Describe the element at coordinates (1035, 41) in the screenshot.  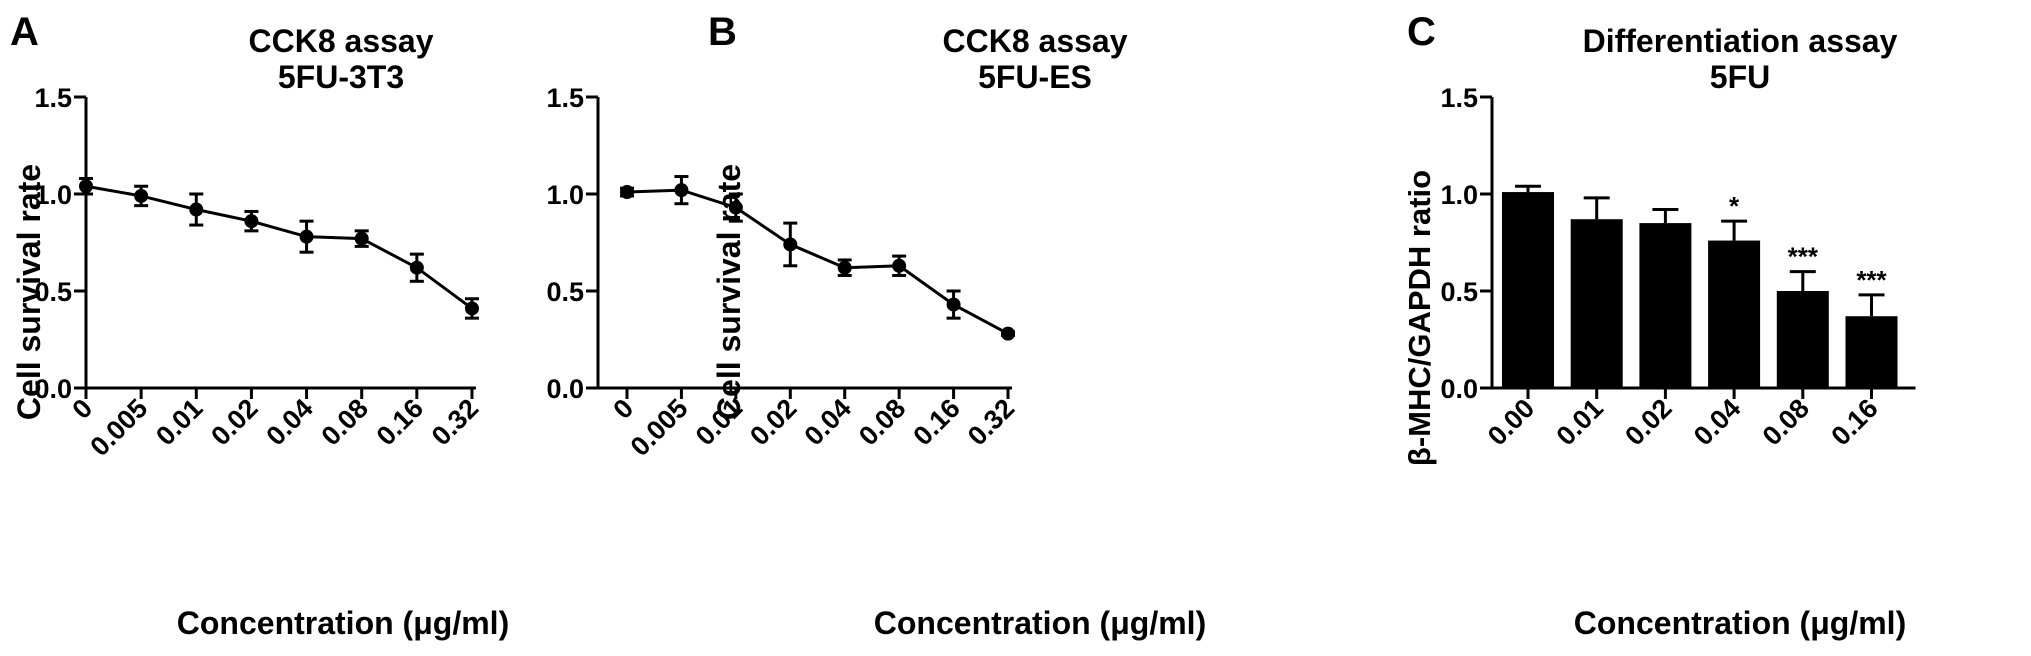
I see `panel-b-title: CCK8 assay` at that location.